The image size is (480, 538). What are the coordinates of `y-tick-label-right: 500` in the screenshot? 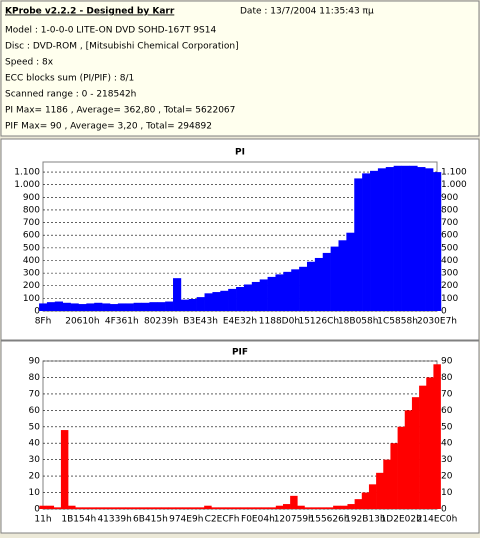 It's located at (449, 248).